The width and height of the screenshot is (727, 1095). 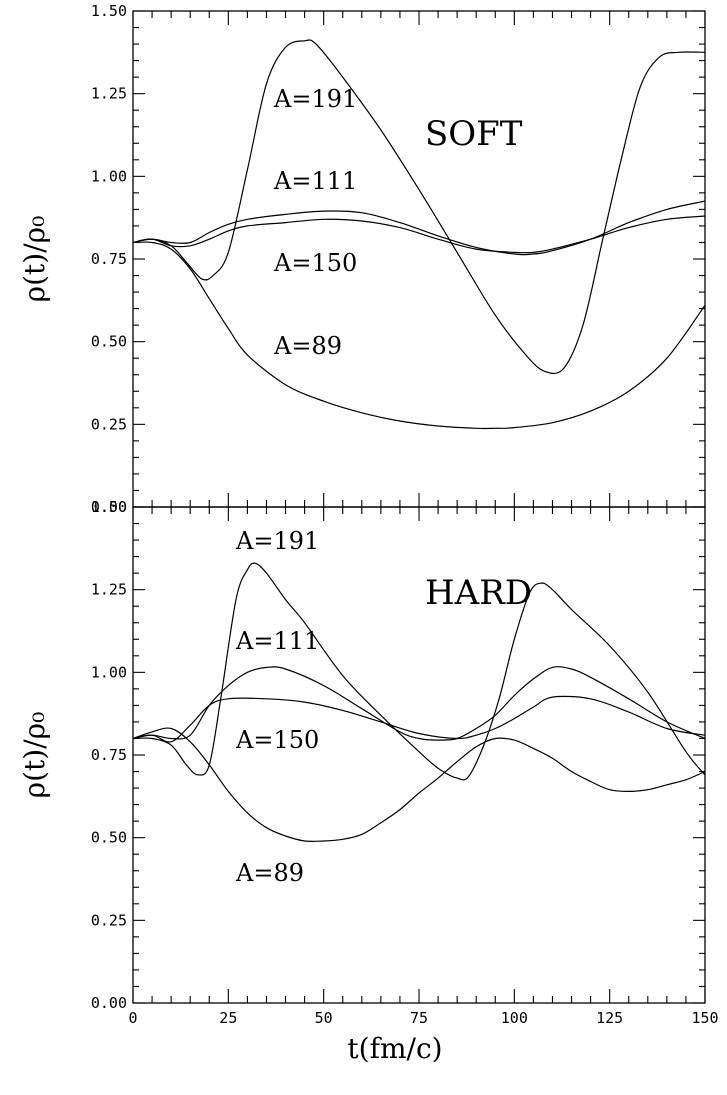 What do you see at coordinates (419, 1018) in the screenshot?
I see `x-tick-label: 75` at bounding box center [419, 1018].